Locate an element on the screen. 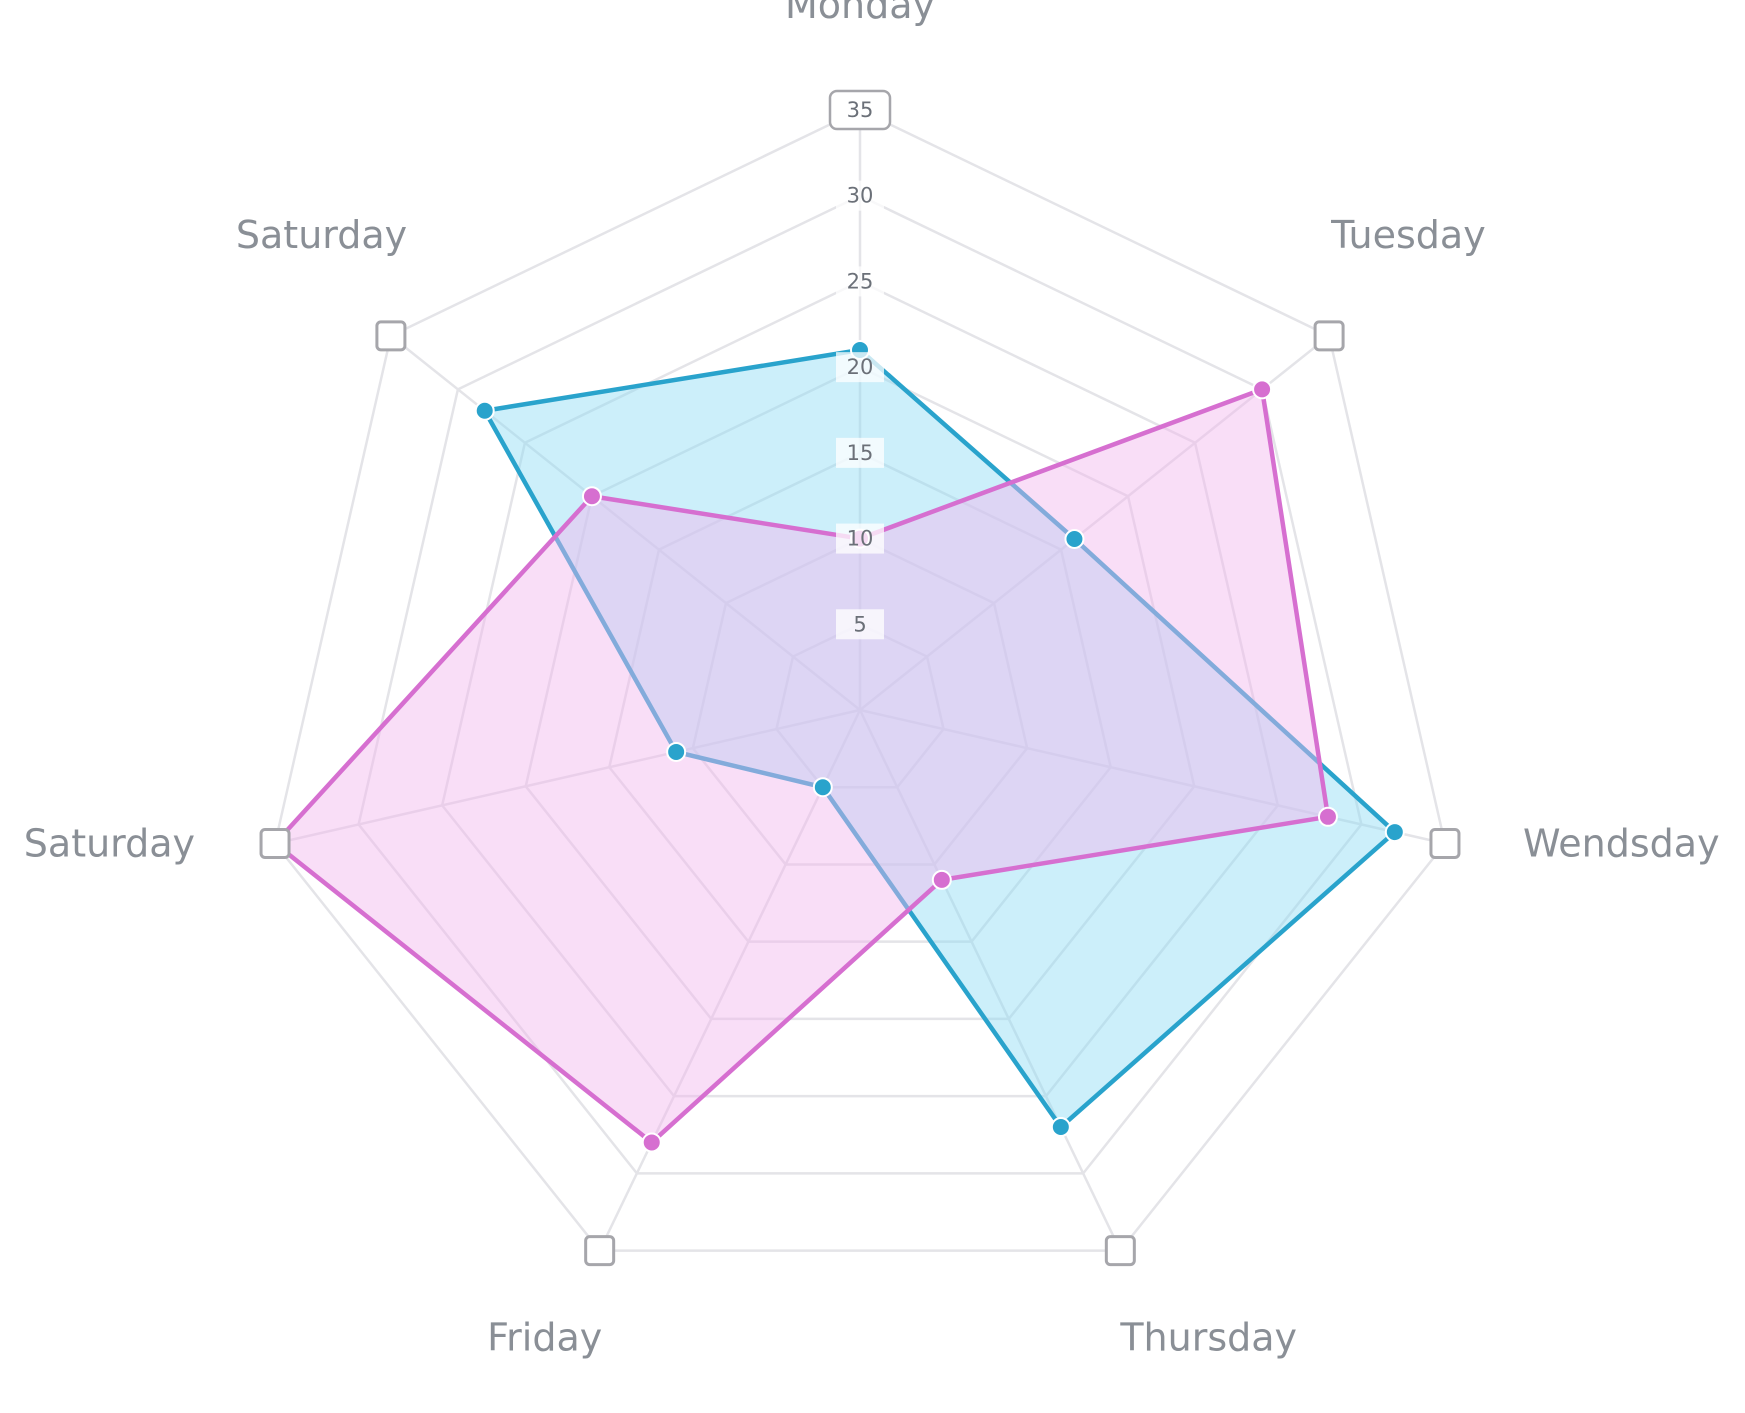 This screenshot has width=1745, height=1413. axis-label-1: Tuesday is located at coordinates (1408, 235).